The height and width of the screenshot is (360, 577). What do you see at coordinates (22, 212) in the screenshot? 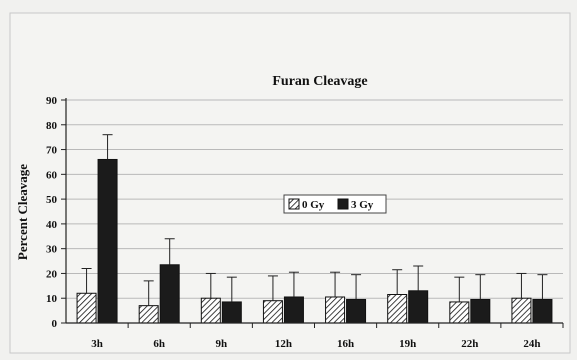
I see `y-axis-label: Percent Cleavage` at bounding box center [22, 212].